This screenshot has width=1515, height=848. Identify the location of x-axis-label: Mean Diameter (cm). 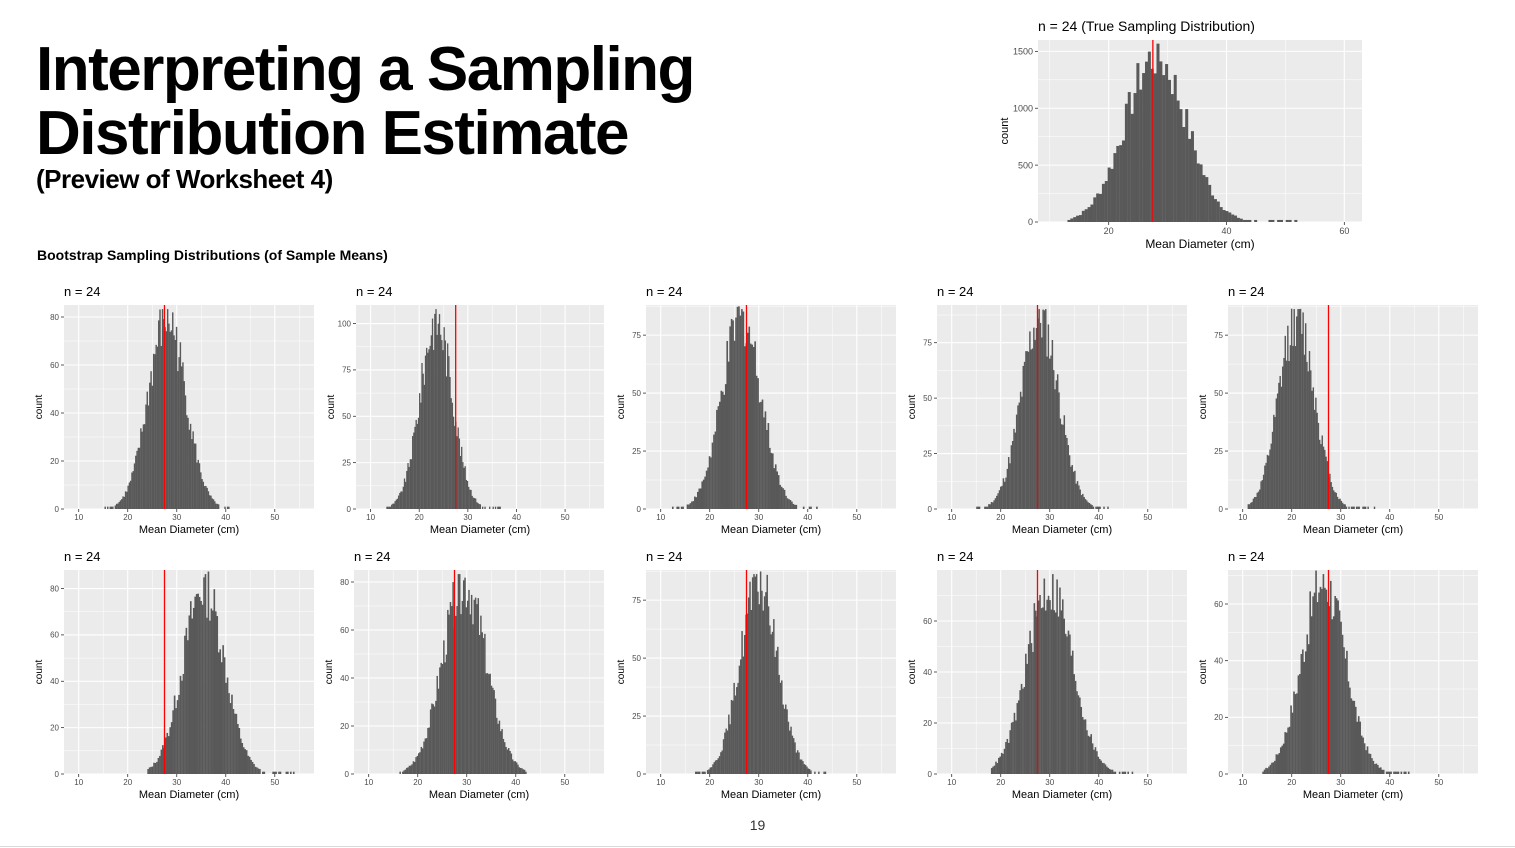
(189, 530).